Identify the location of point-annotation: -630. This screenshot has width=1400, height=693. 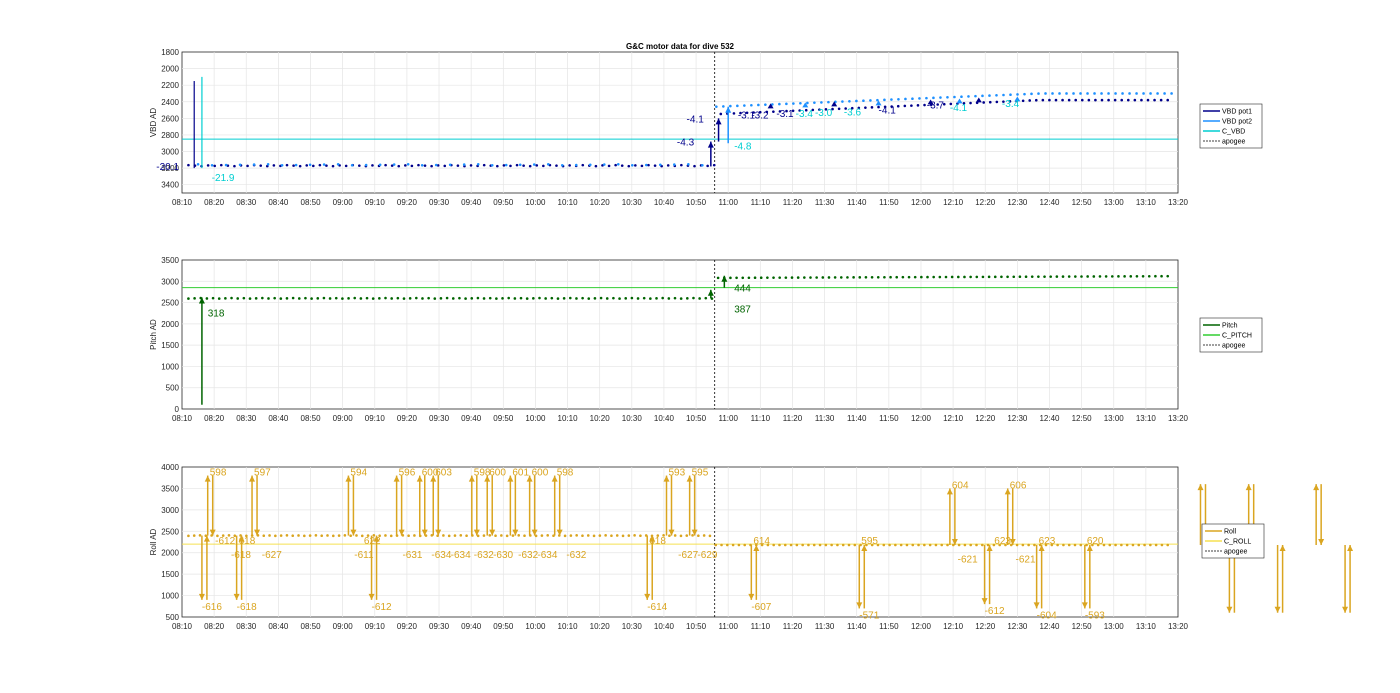
(503, 555).